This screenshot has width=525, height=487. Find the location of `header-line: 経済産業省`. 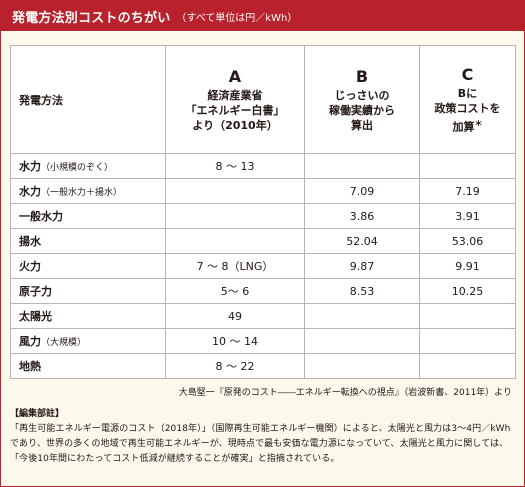

header-line: 経済産業省 is located at coordinates (235, 95).